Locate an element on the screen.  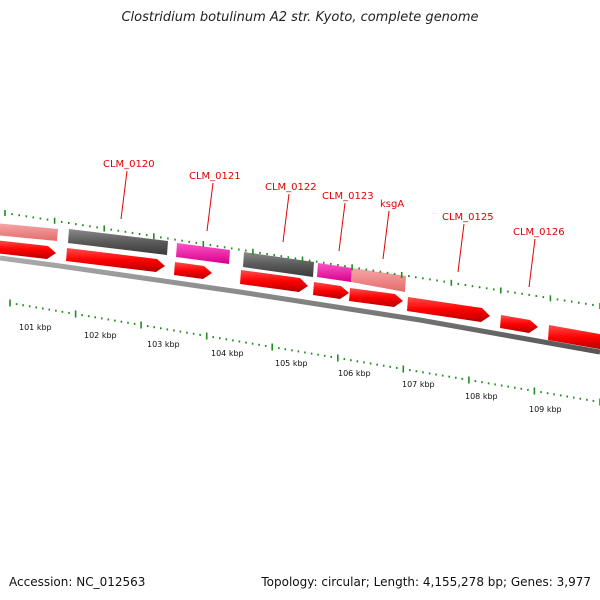
kbp-label-109: 109 kbp is located at coordinates (545, 409).